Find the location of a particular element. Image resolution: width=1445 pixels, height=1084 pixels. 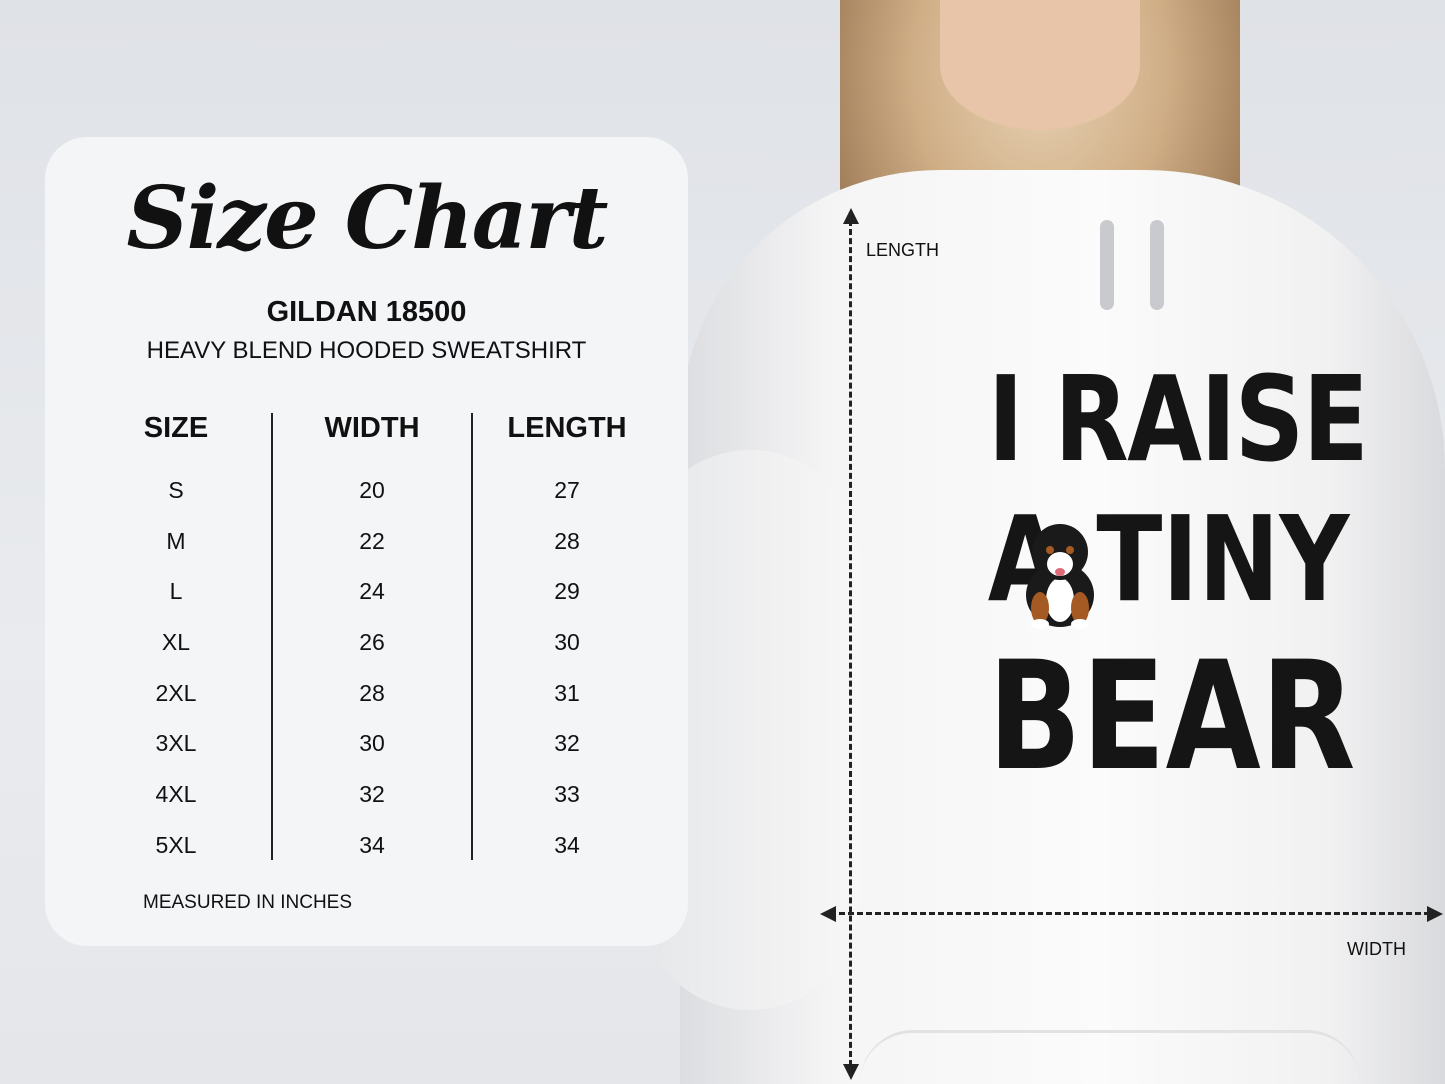

size-cell: 3XL is located at coordinates (176, 743).